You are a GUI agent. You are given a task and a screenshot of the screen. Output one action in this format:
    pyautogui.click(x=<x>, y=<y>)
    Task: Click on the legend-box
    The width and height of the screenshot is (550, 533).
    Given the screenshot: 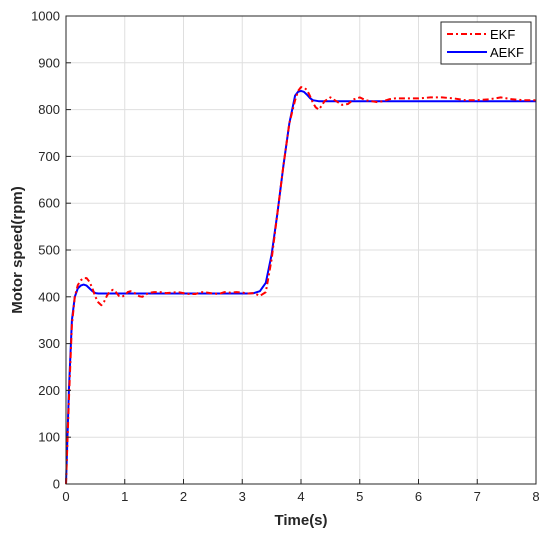 What is the action you would take?
    pyautogui.click(x=486, y=43)
    